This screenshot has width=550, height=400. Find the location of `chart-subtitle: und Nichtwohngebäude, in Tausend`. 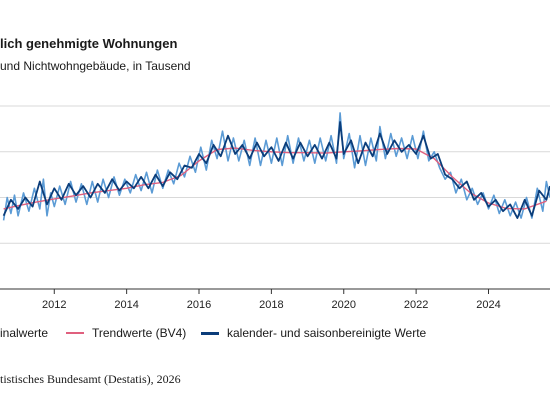

chart-subtitle: und Nichtwohngebäude, in Tausend is located at coordinates (95, 66).